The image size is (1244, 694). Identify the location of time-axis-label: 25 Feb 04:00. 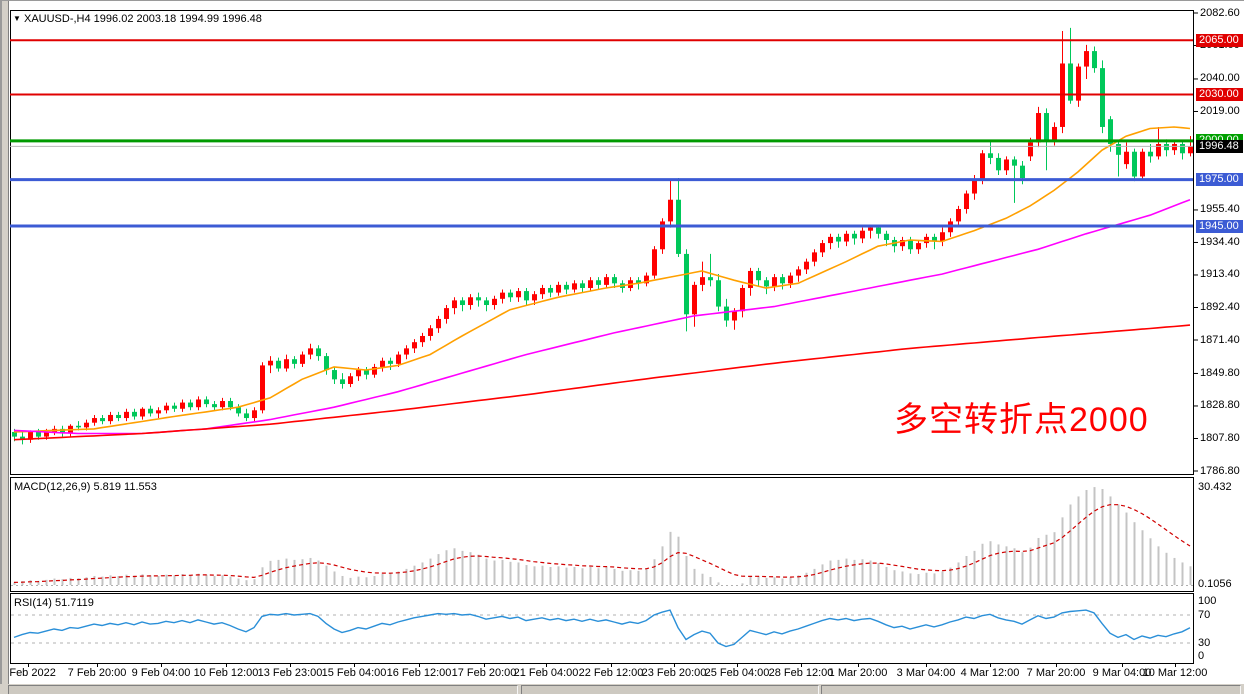
(737, 673).